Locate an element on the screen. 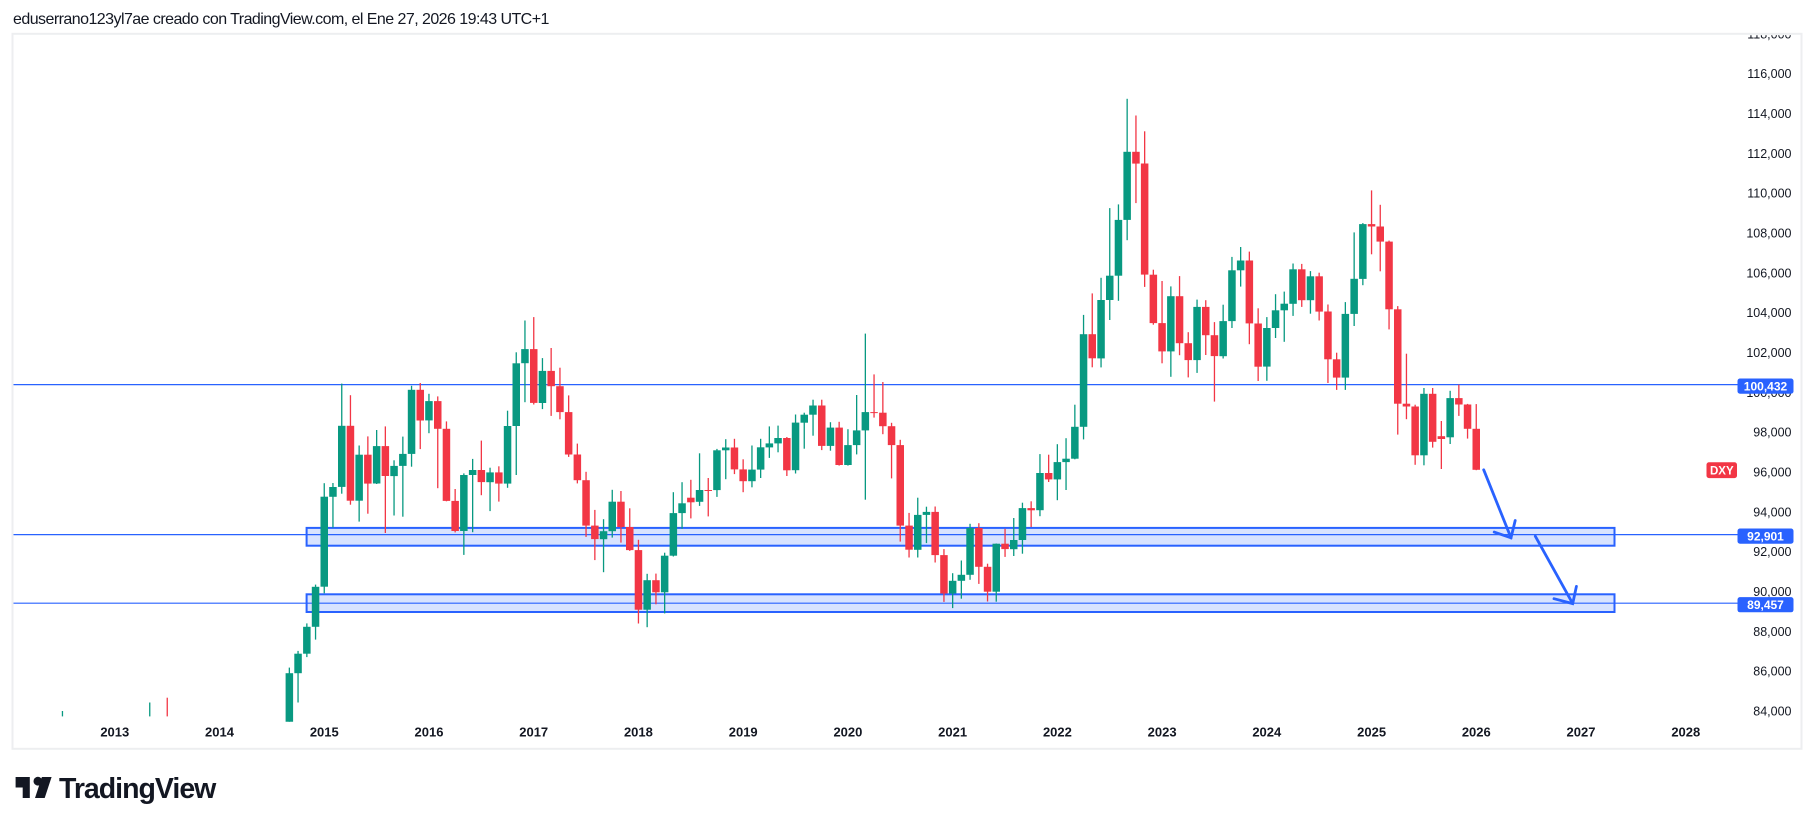 The height and width of the screenshot is (824, 1815). svg-text: 116,000 is located at coordinates (1769, 74).